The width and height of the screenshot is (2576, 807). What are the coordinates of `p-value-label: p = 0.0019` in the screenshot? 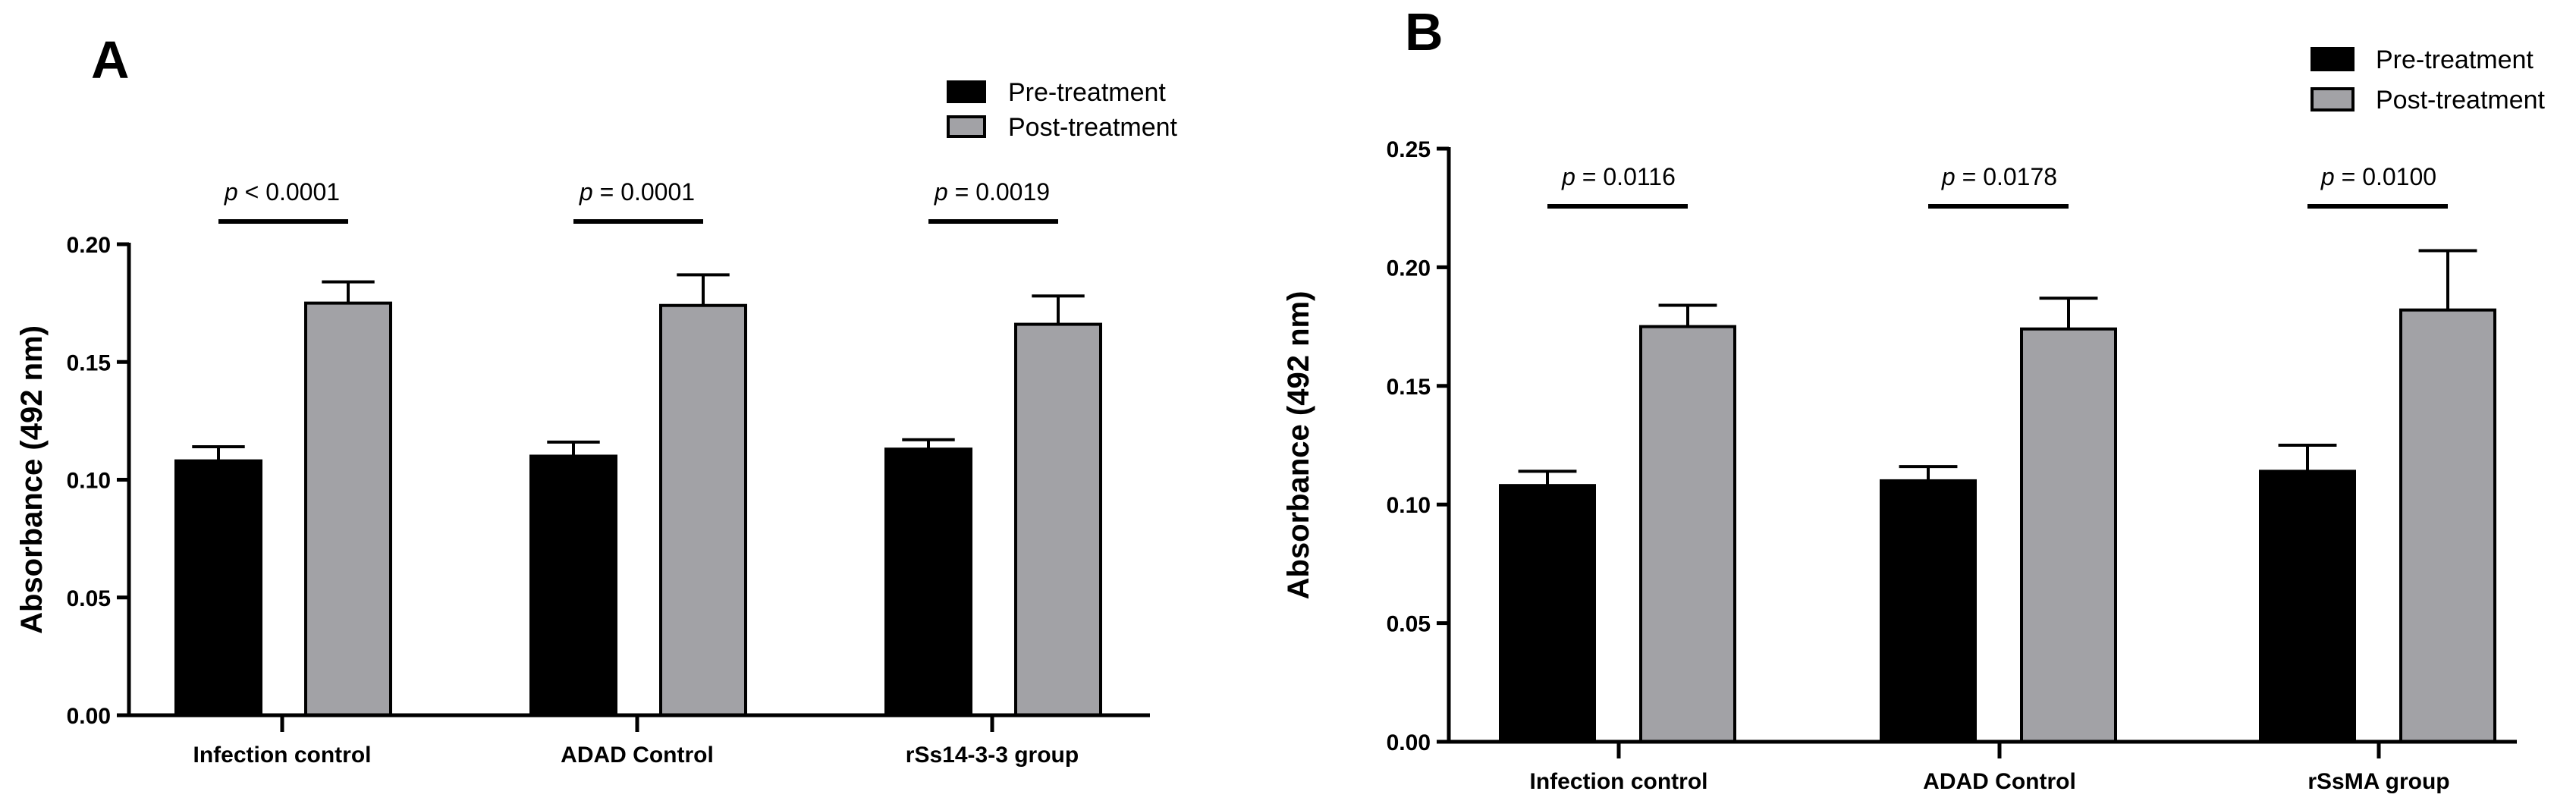 It's located at (992, 192).